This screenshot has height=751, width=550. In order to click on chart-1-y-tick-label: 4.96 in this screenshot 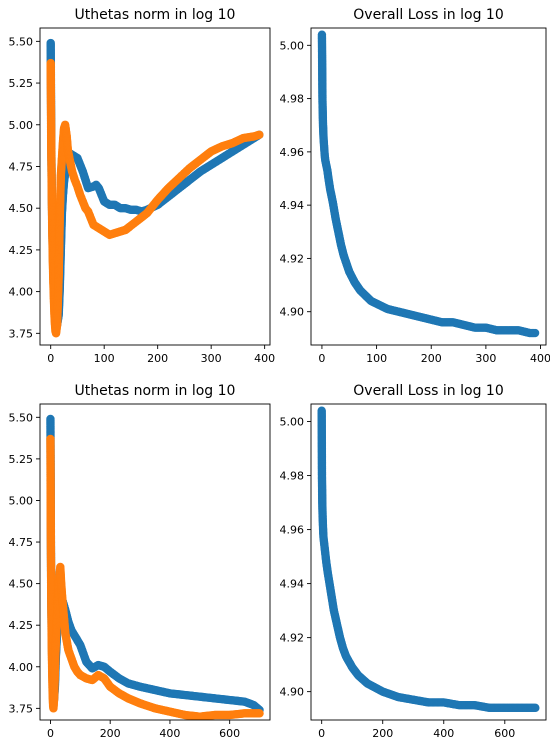, I will do `click(292, 152)`.